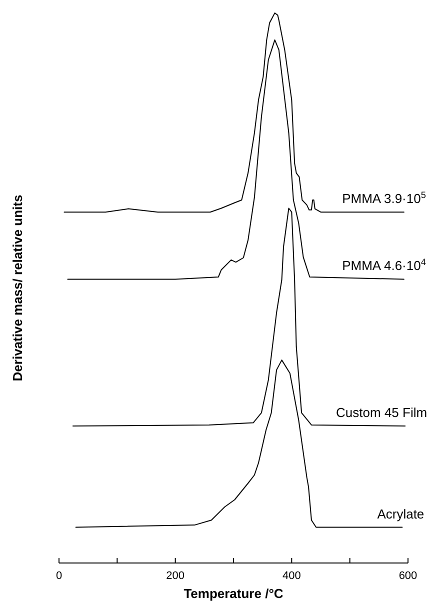 Image resolution: width=431 pixels, height=603 pixels. Describe the element at coordinates (408, 576) in the screenshot. I see `x-tick-label: 600` at that location.